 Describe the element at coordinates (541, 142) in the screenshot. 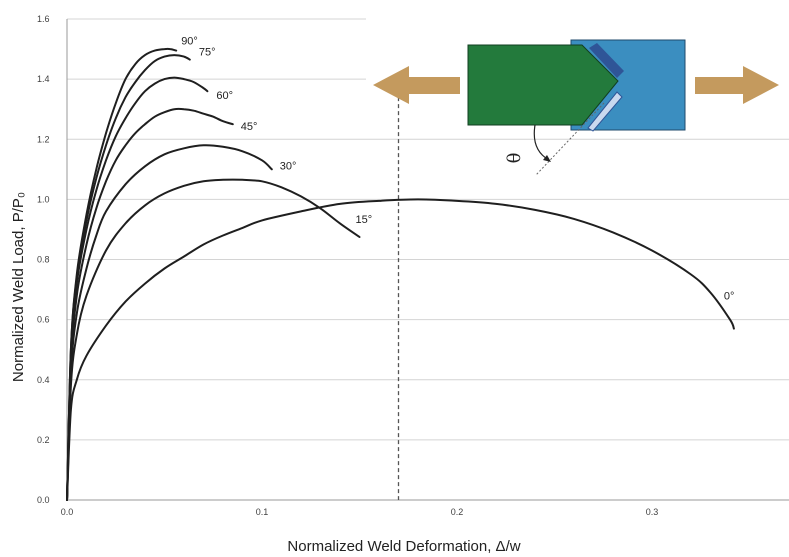

I see `angle-arc` at that location.